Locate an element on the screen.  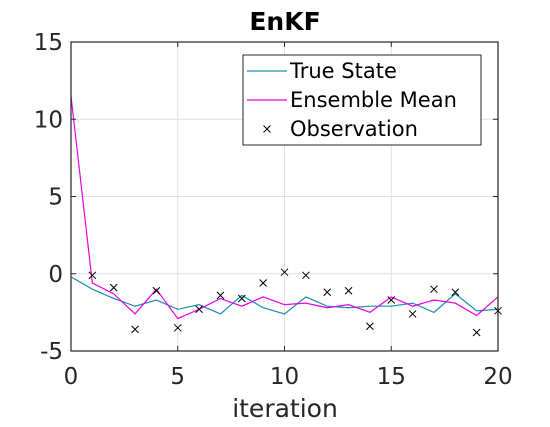
y-tick-label: -5 is located at coordinates (51, 352).